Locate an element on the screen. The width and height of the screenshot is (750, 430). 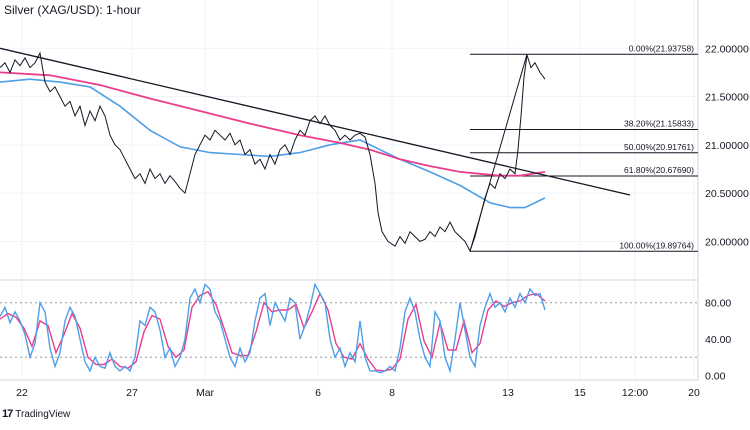
tradingview-brand: 17 TradingView is located at coordinates (36, 414).